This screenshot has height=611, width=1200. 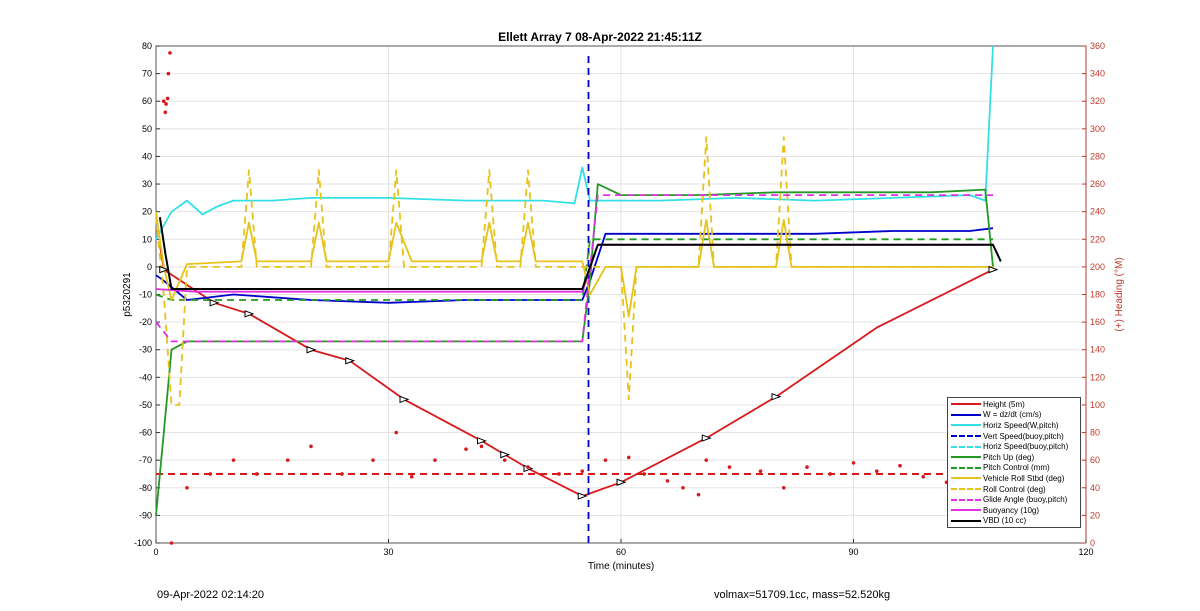 I want to click on y-tick-label-right: 40, so click(x=1095, y=488).